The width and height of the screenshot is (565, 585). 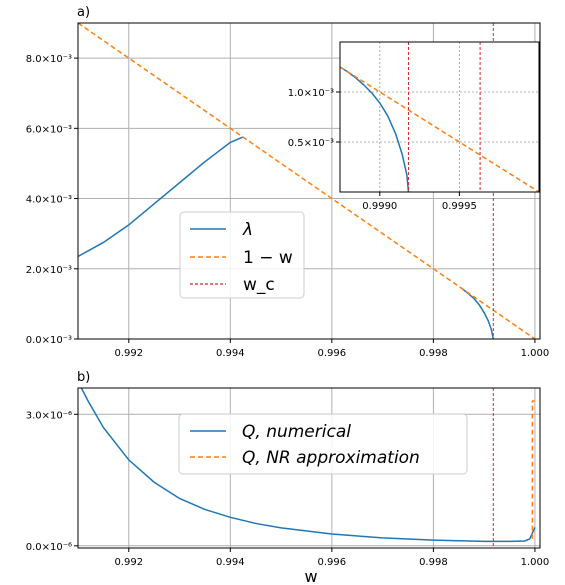 I want to click on legend-a-label-one-minus-w: 1 − w, so click(x=268, y=258).